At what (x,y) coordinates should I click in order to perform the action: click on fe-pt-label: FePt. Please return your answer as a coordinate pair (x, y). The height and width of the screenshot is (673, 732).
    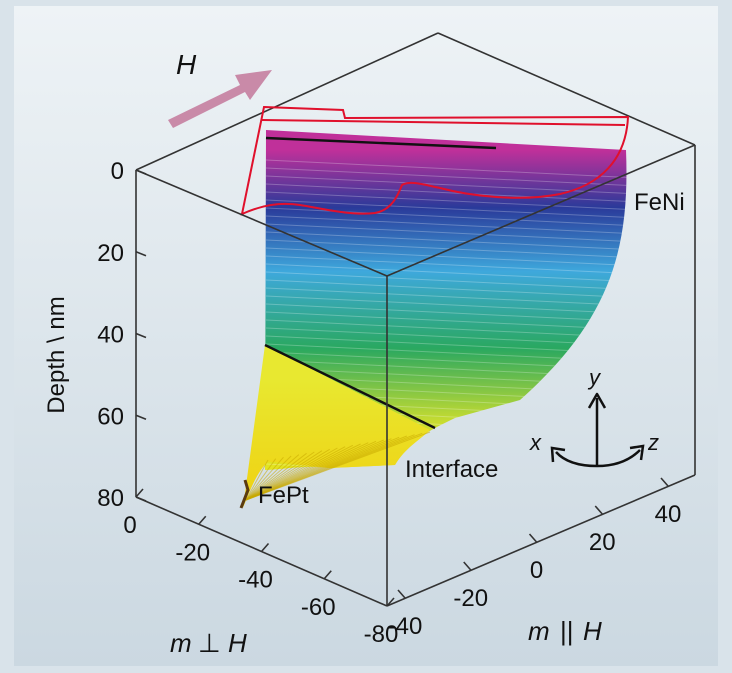
    Looking at the image, I should click on (283, 495).